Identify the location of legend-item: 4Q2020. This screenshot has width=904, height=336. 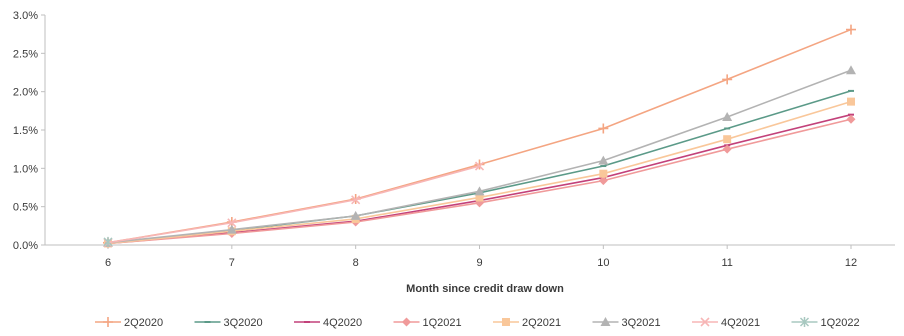
(328, 323).